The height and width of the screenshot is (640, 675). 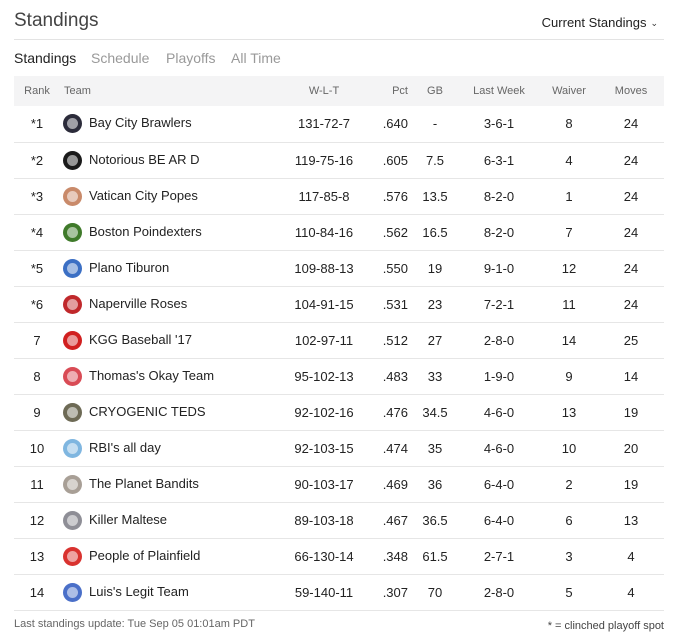 What do you see at coordinates (144, 159) in the screenshot?
I see `team-name-link: Notorious BE AR D` at bounding box center [144, 159].